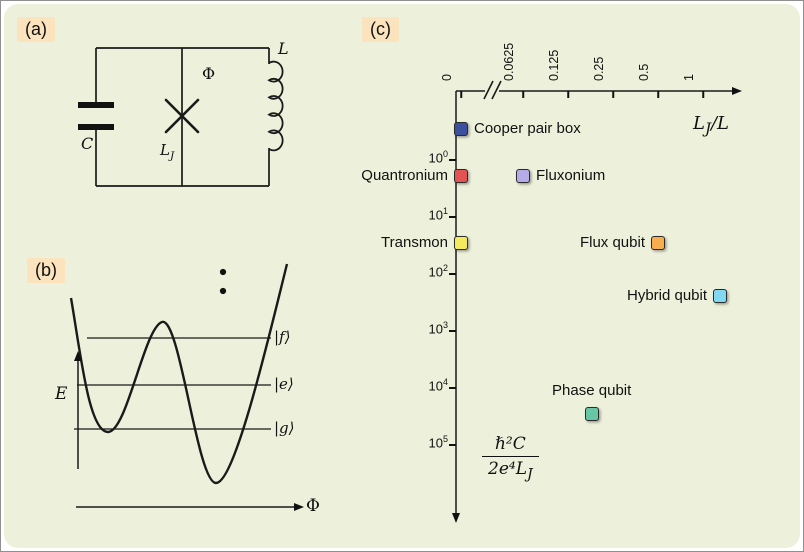 The width and height of the screenshot is (804, 552). What do you see at coordinates (282, 337) in the screenshot?
I see `ket-f-label: |f⟩` at bounding box center [282, 337].